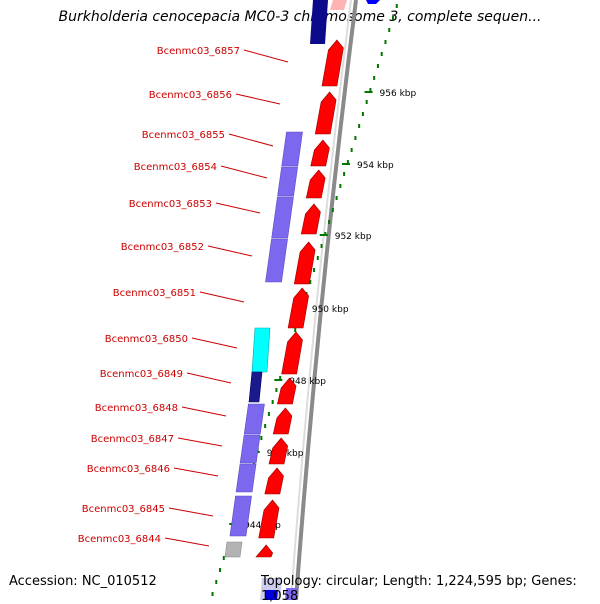 The image size is (600, 604). Describe the element at coordinates (373, 2) in the screenshot. I see `feature-top-blue` at that location.